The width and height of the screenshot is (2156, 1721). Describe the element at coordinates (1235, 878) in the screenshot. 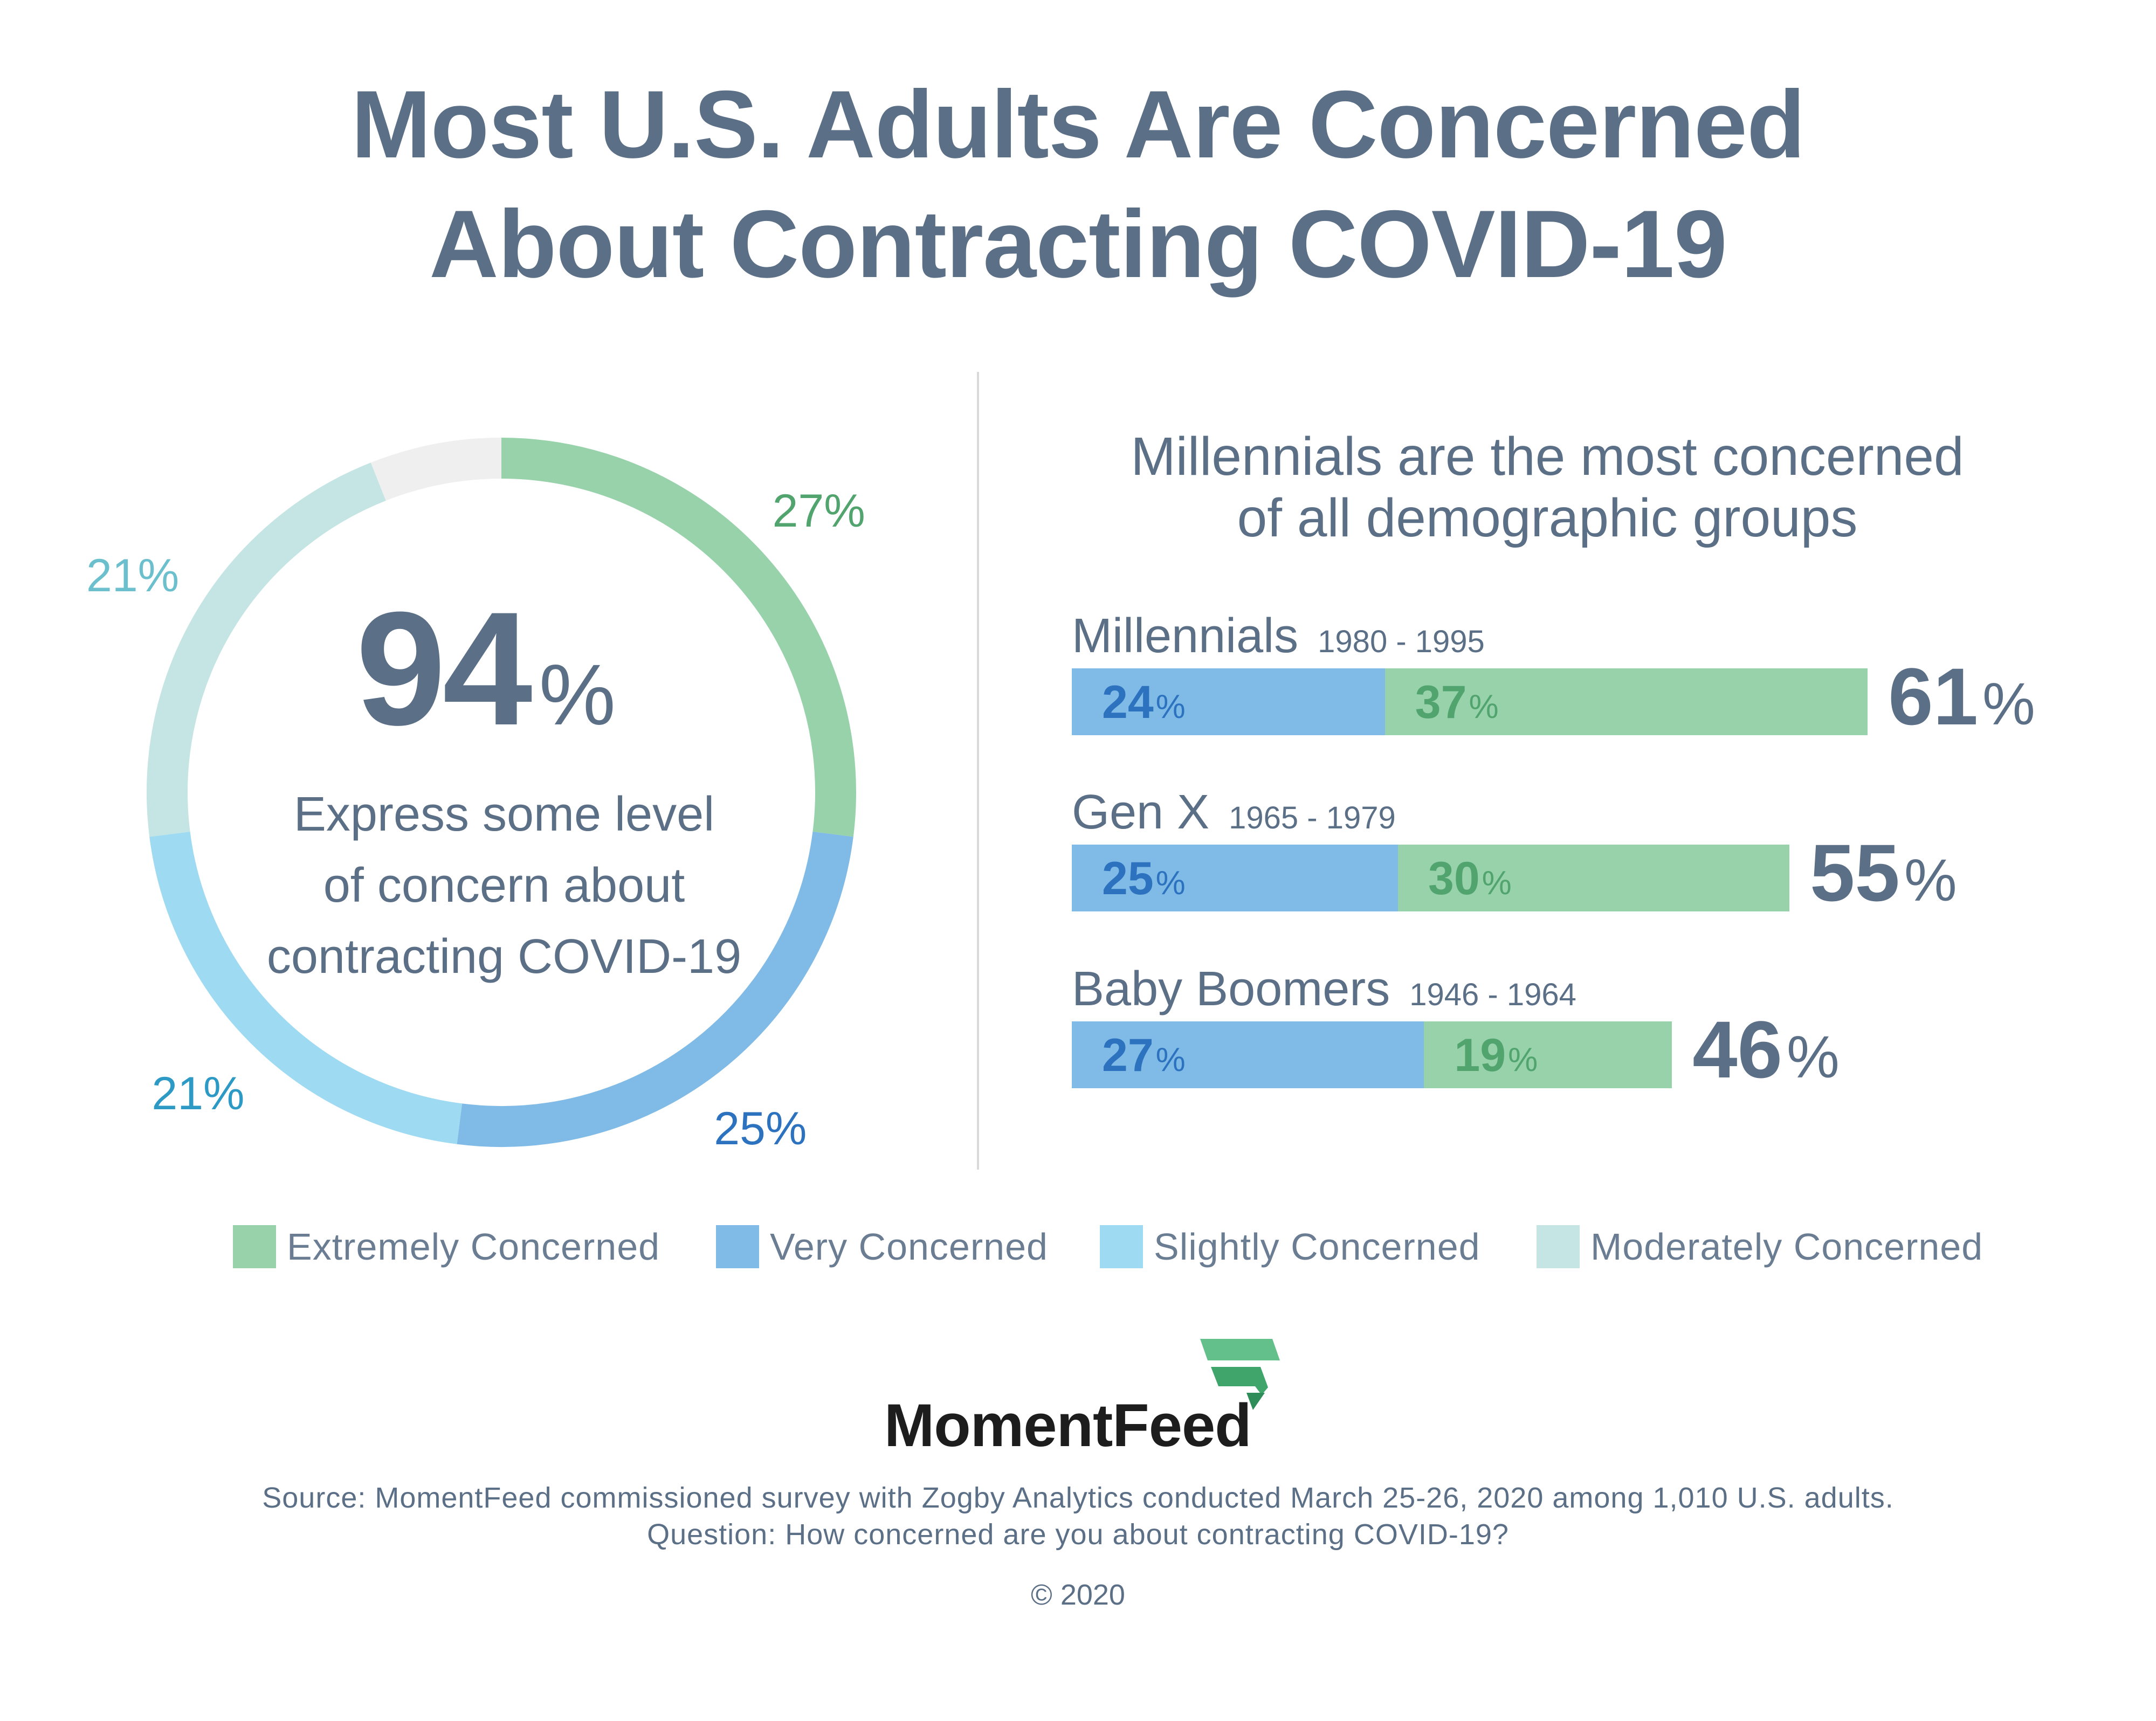

I see `bar-segment-very: 25%` at that location.